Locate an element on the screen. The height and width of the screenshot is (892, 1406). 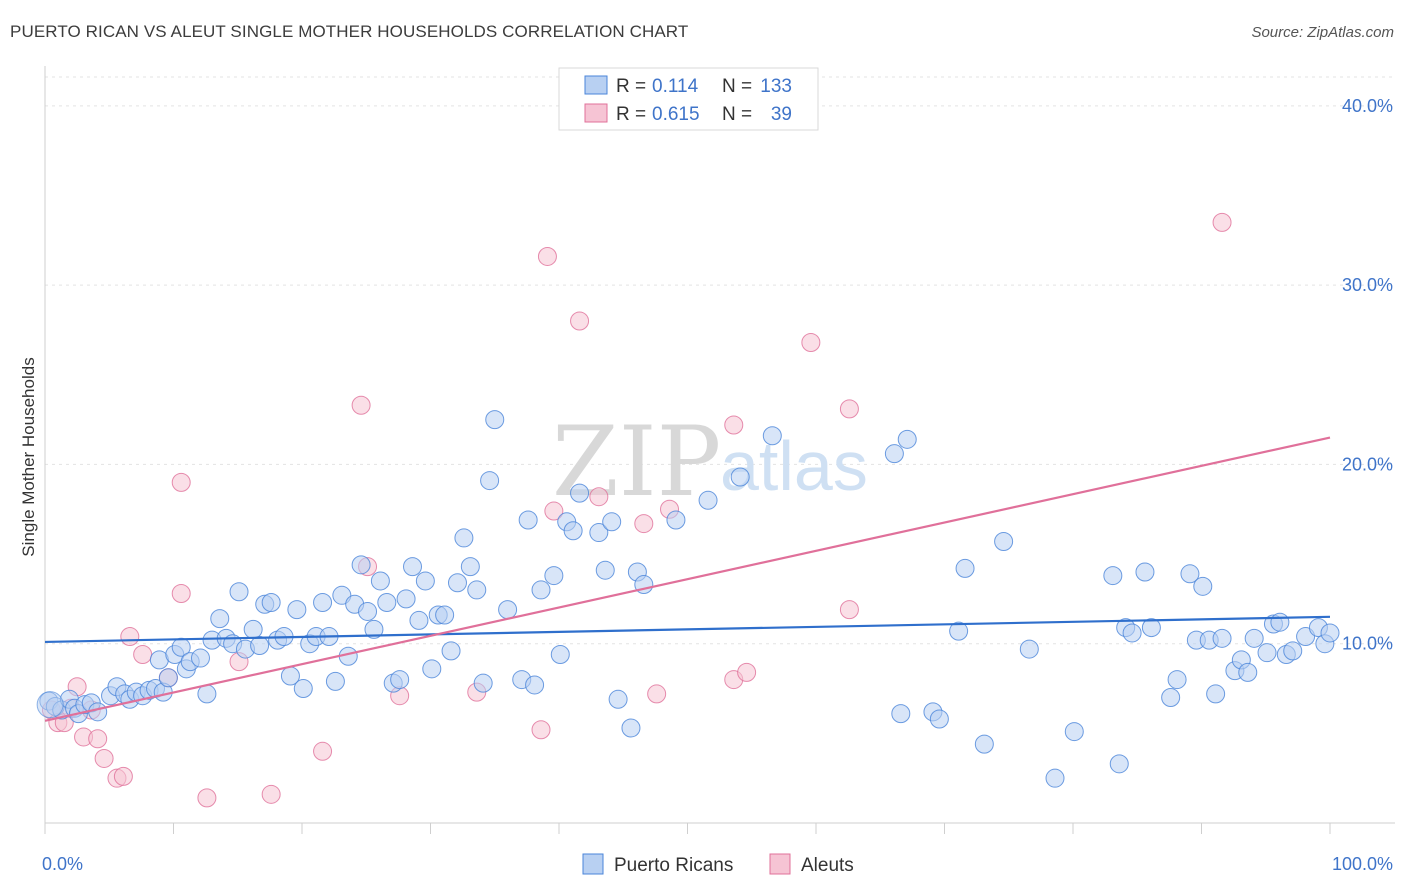
y-tick-label-2: 30.0% is located at coordinates (1367, 285).